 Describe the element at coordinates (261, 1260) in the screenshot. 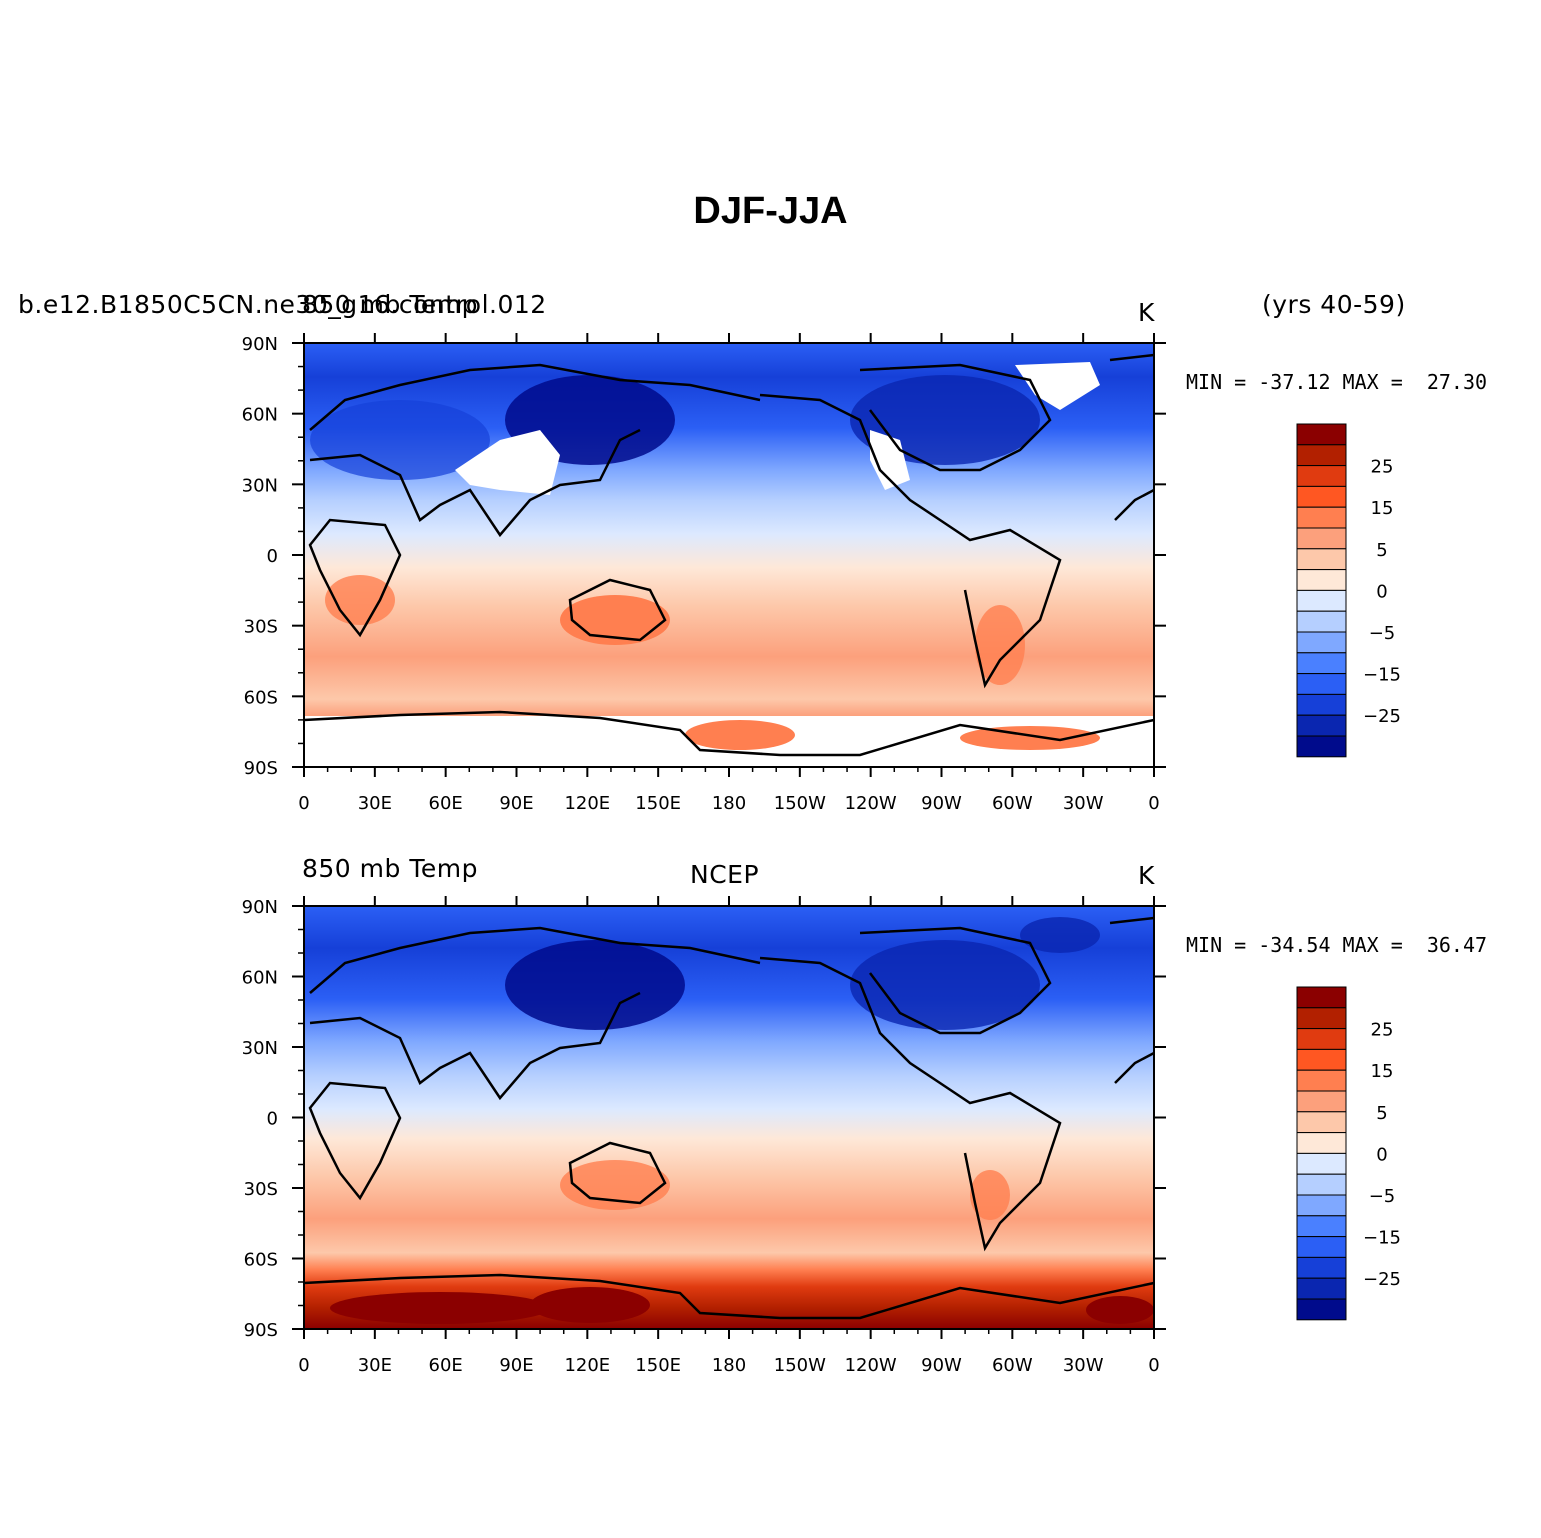

I see `panel2-lat-label: 60S` at that location.